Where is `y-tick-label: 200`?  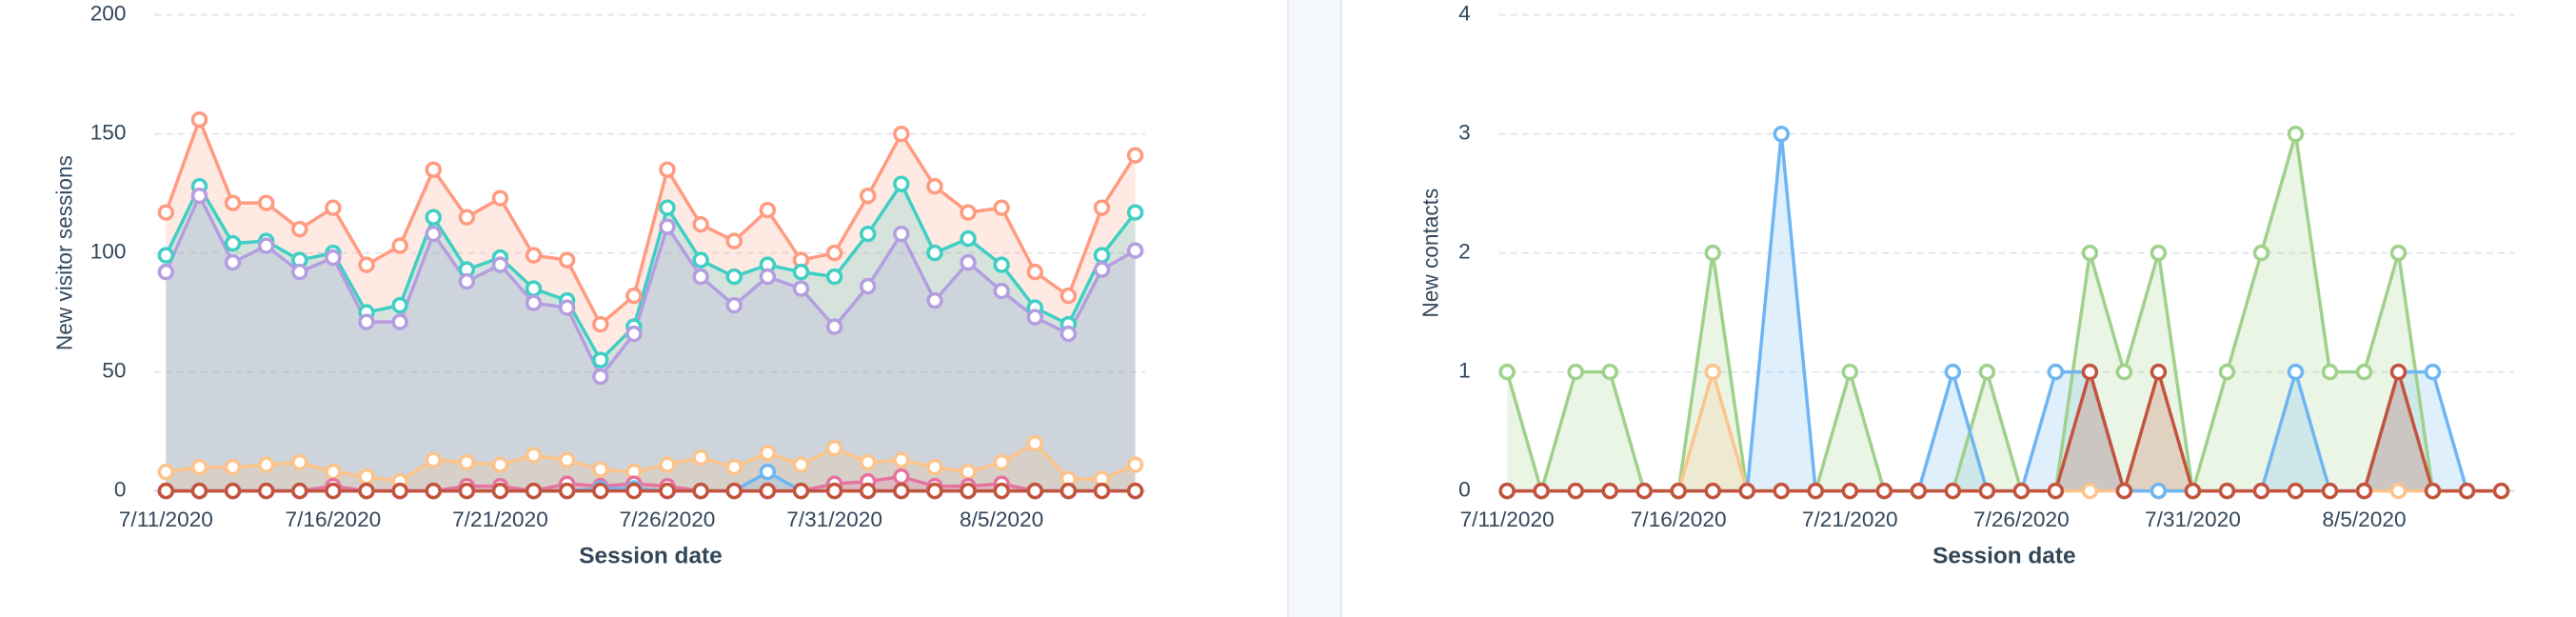
y-tick-label: 200 is located at coordinates (108, 13).